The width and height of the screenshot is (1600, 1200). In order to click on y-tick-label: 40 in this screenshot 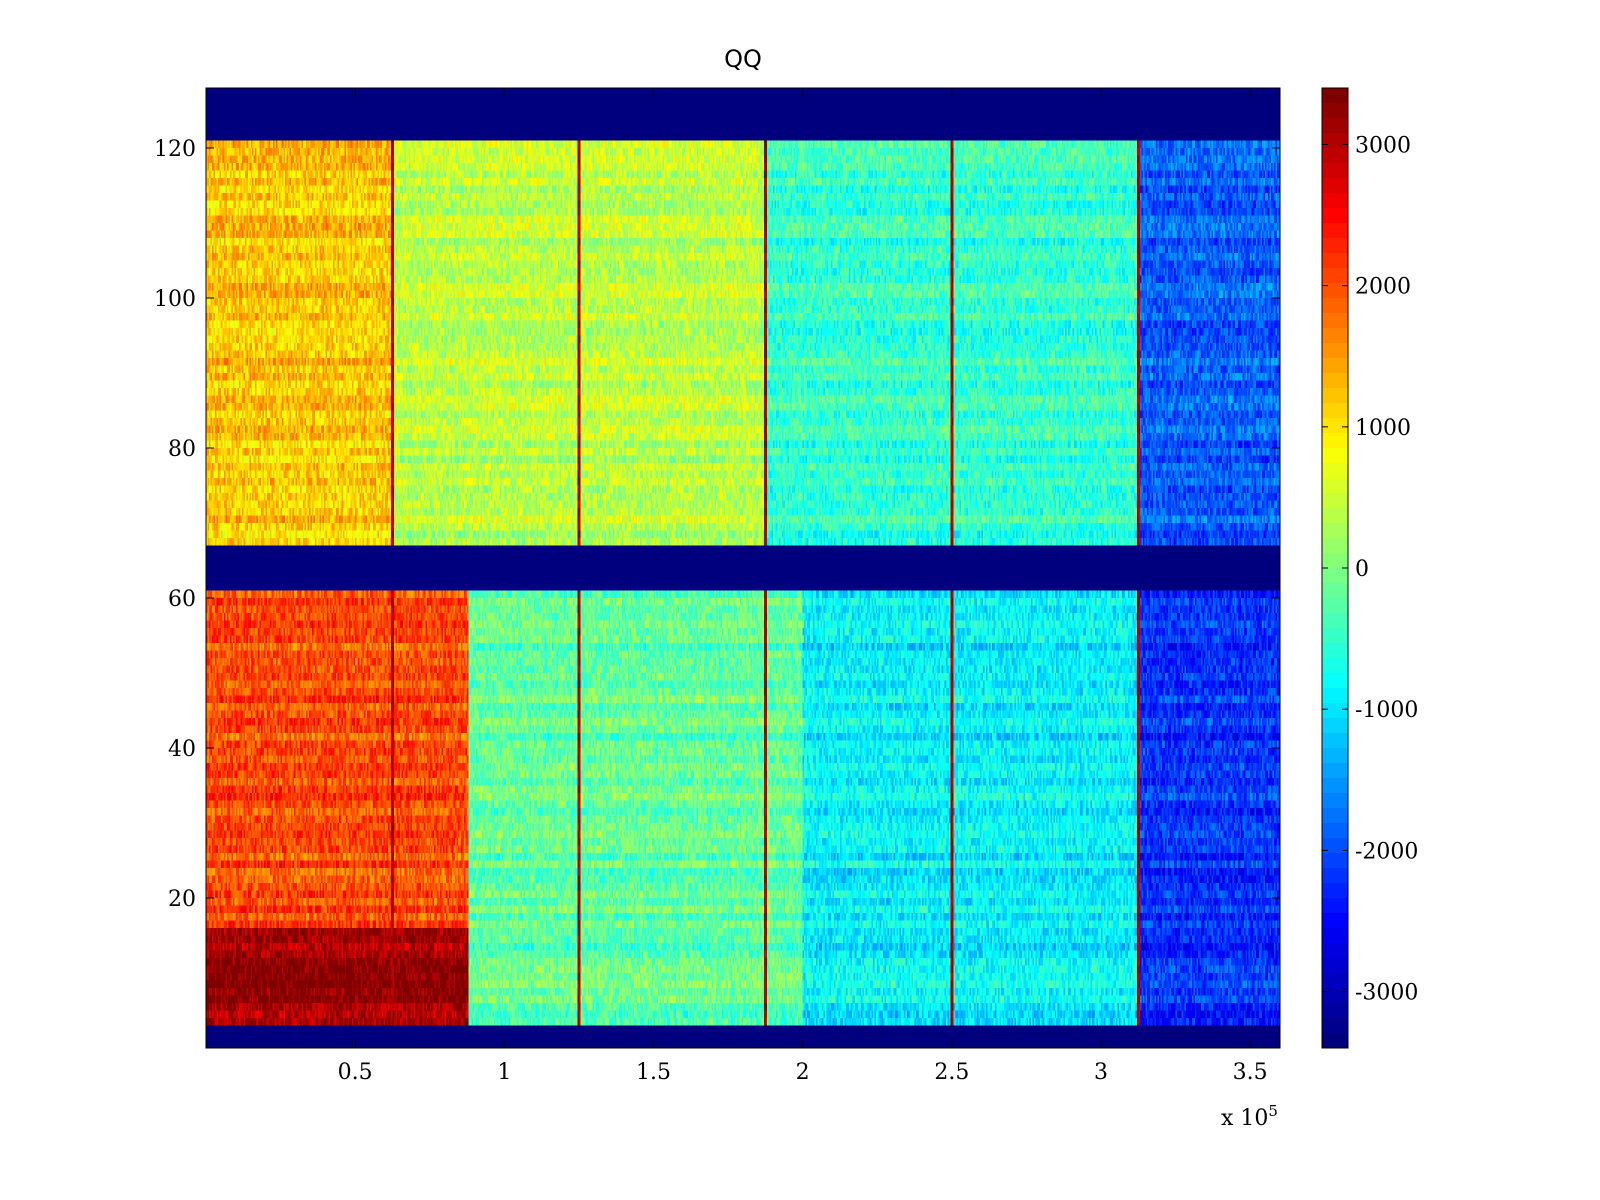, I will do `click(182, 749)`.